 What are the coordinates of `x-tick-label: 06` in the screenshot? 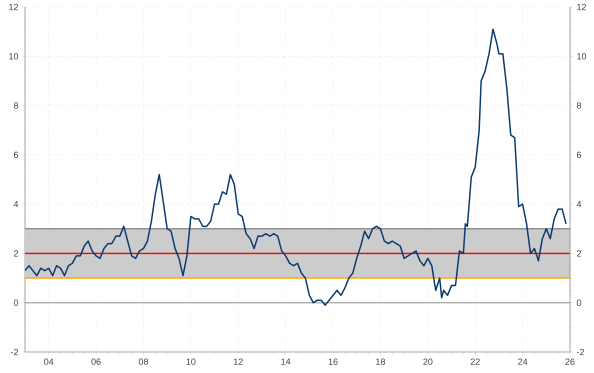 It's located at (96, 361).